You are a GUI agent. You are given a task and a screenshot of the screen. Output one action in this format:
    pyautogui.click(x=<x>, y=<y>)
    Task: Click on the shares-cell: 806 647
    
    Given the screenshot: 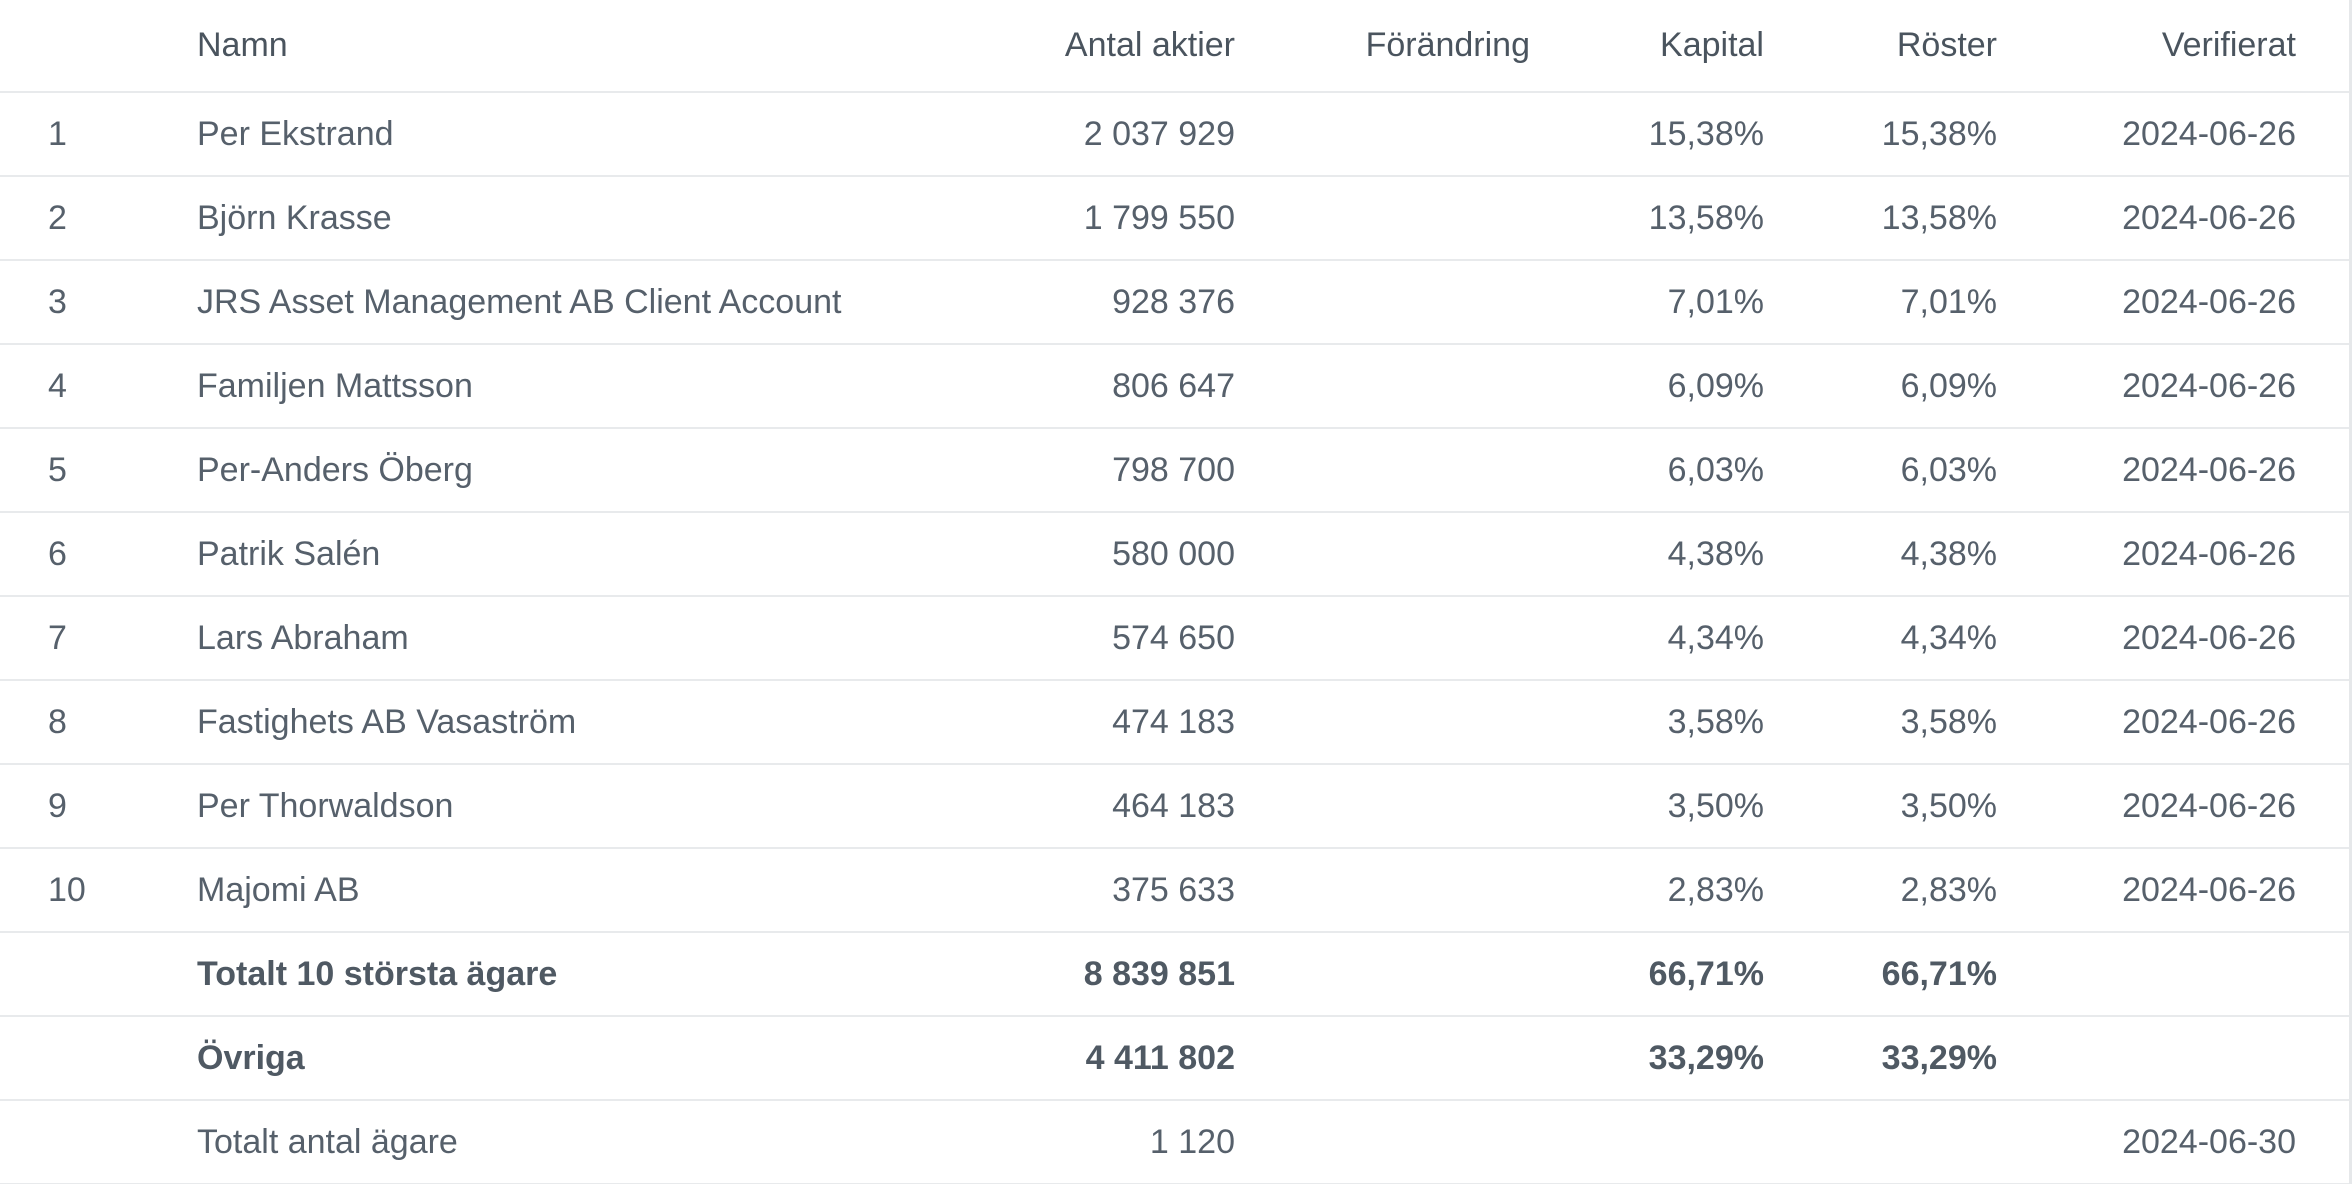 What is the action you would take?
    pyautogui.click(x=1173, y=385)
    